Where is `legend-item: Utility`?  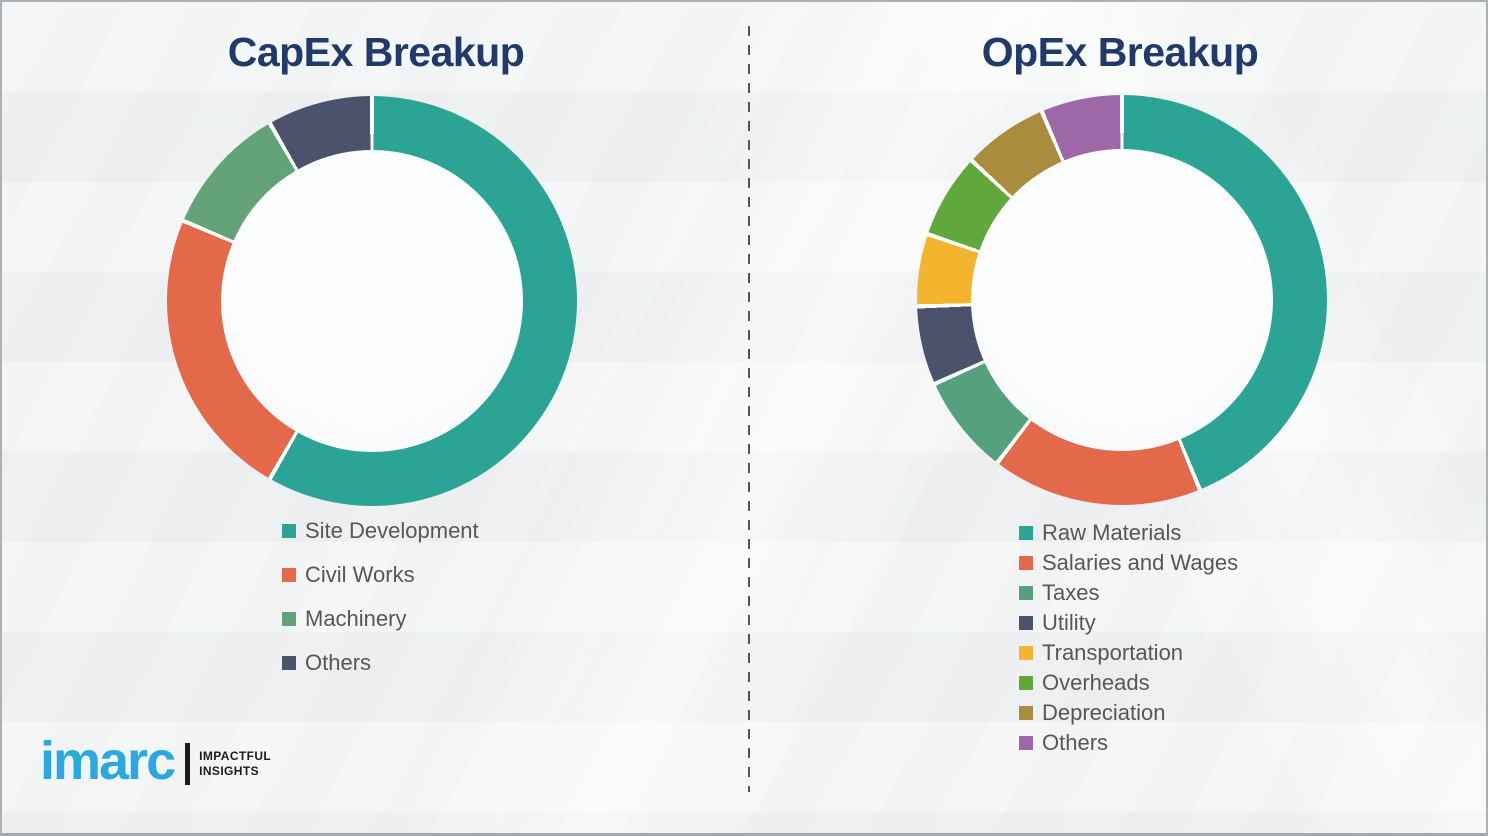 legend-item: Utility is located at coordinates (1128, 623).